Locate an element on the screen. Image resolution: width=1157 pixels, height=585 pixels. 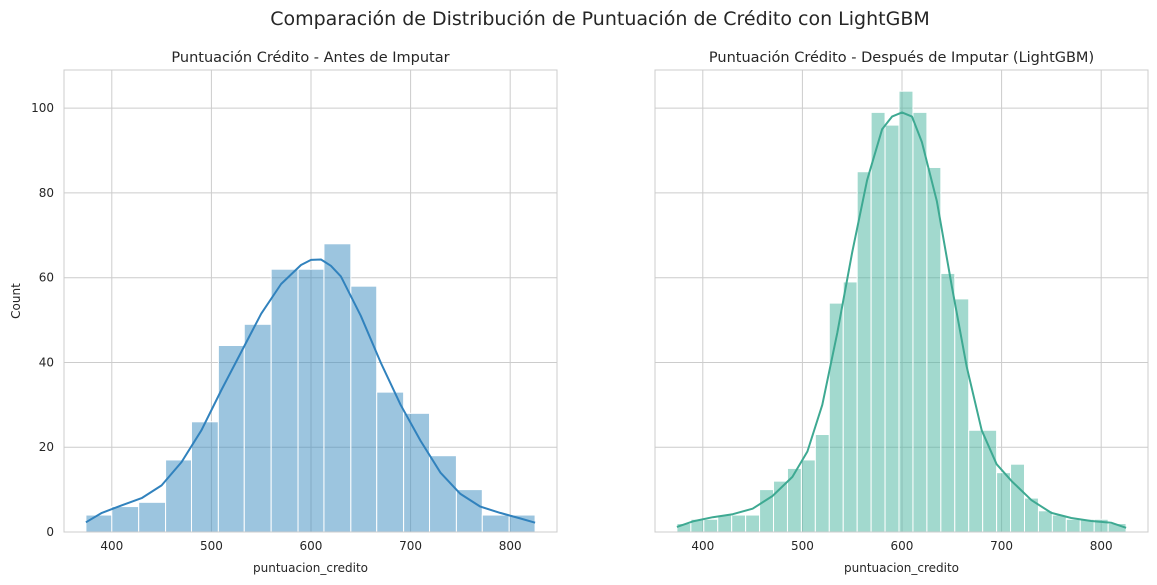
y-tick-label: 80 is located at coordinates (46, 193).